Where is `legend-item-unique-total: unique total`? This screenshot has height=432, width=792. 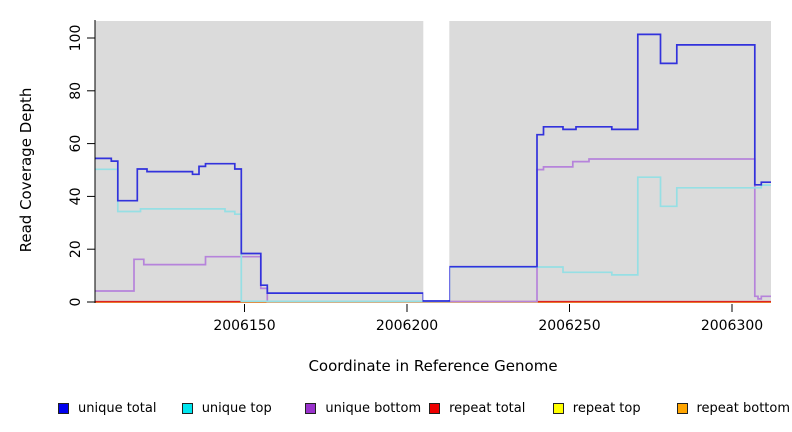
legend-item-unique-total: unique total is located at coordinates (107, 408).